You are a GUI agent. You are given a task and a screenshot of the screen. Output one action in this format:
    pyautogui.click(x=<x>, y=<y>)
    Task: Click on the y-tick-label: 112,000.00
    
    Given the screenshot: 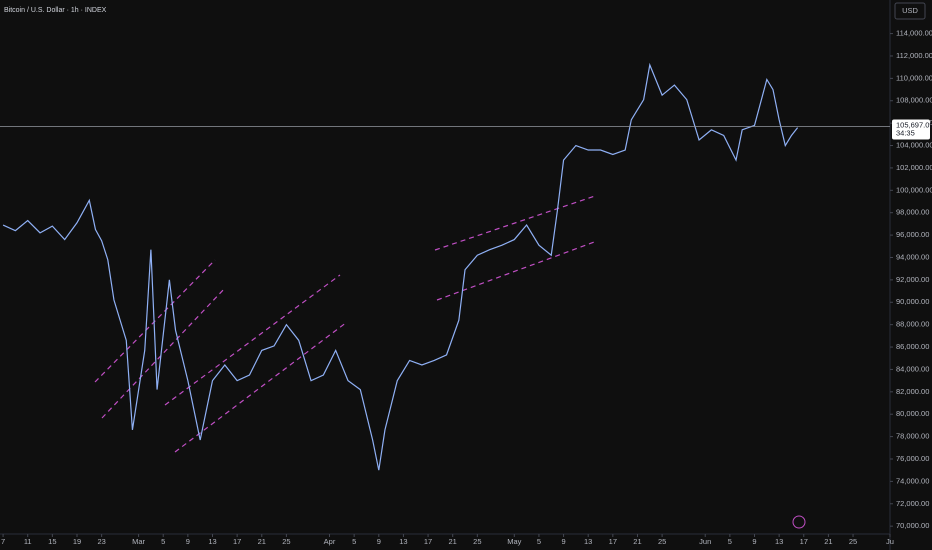 What is the action you would take?
    pyautogui.click(x=914, y=55)
    